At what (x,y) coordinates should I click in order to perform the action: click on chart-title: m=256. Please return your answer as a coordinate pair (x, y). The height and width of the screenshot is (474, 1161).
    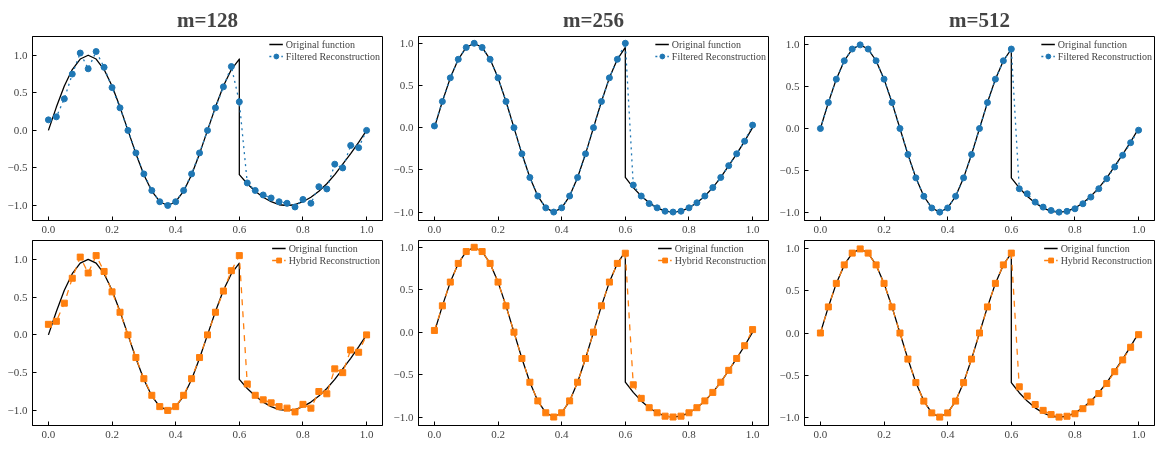
    Looking at the image, I should click on (593, 19).